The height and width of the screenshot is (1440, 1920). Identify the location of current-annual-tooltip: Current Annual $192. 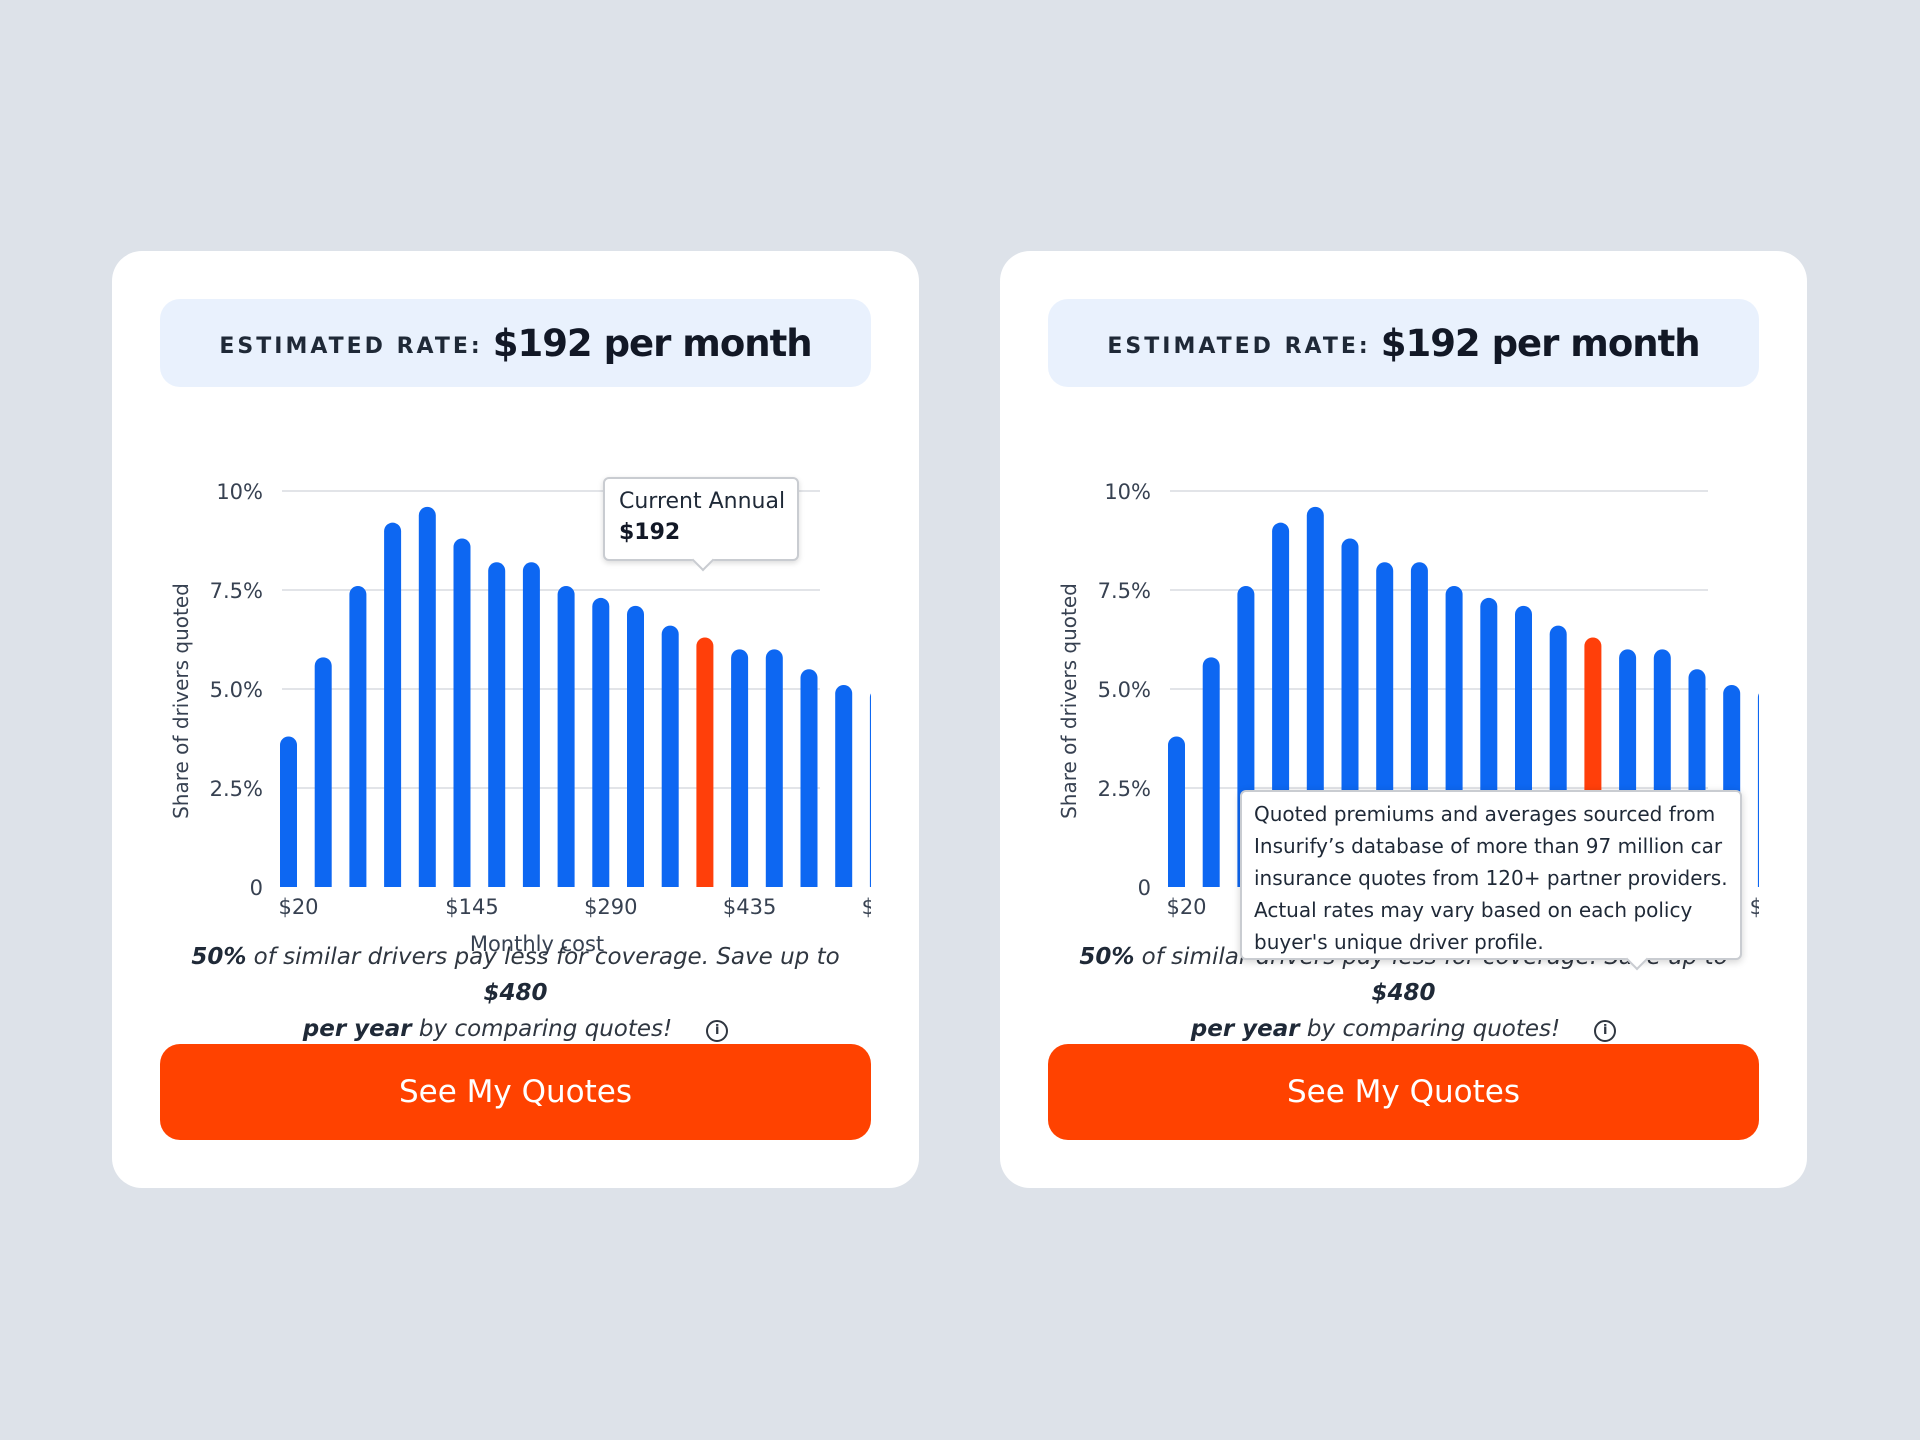
(701, 524).